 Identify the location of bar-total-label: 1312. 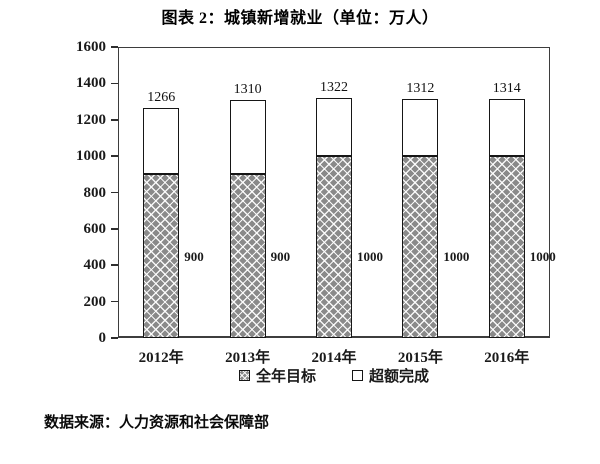
(420, 89).